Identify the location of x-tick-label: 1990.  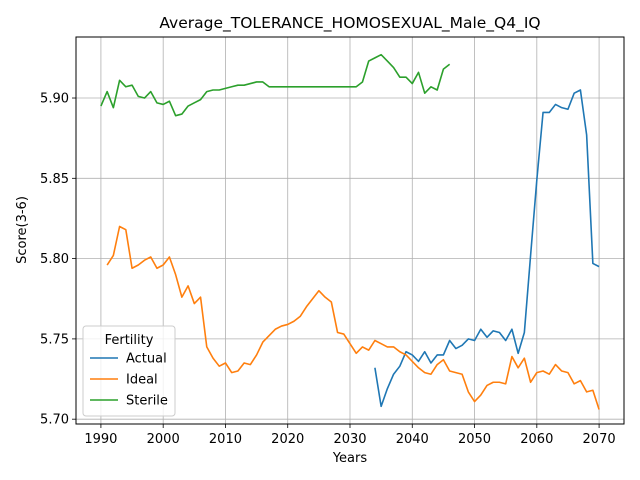
(100, 439).